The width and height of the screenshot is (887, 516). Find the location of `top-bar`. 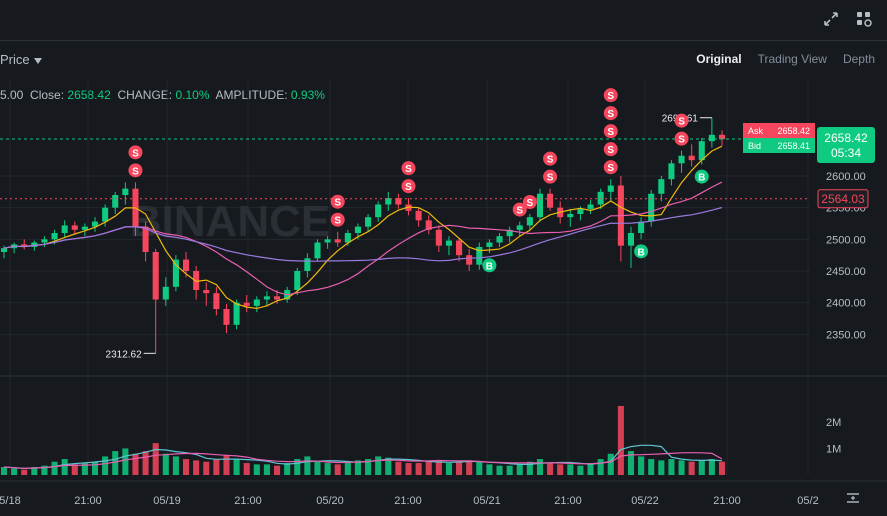

top-bar is located at coordinates (443, 20).